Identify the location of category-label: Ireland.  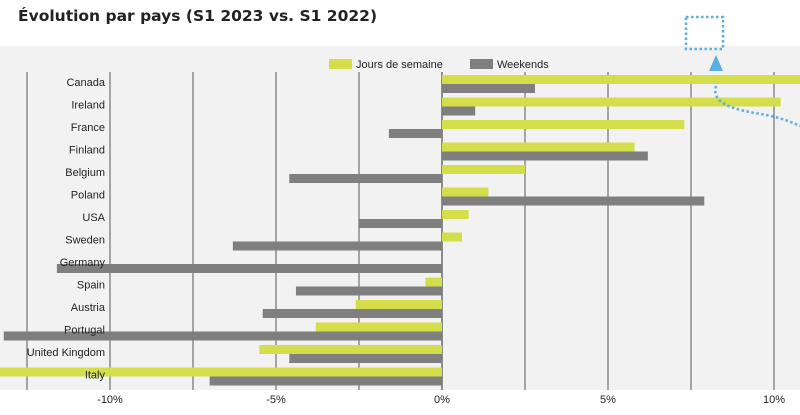
(88, 106).